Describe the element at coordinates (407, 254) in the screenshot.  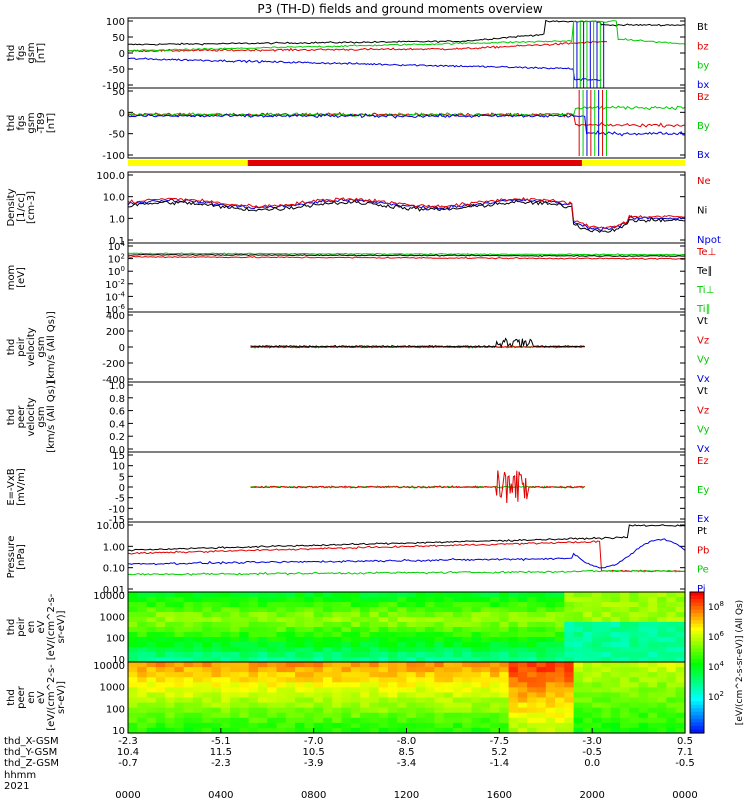
I see `series-temp-Tipar` at that location.